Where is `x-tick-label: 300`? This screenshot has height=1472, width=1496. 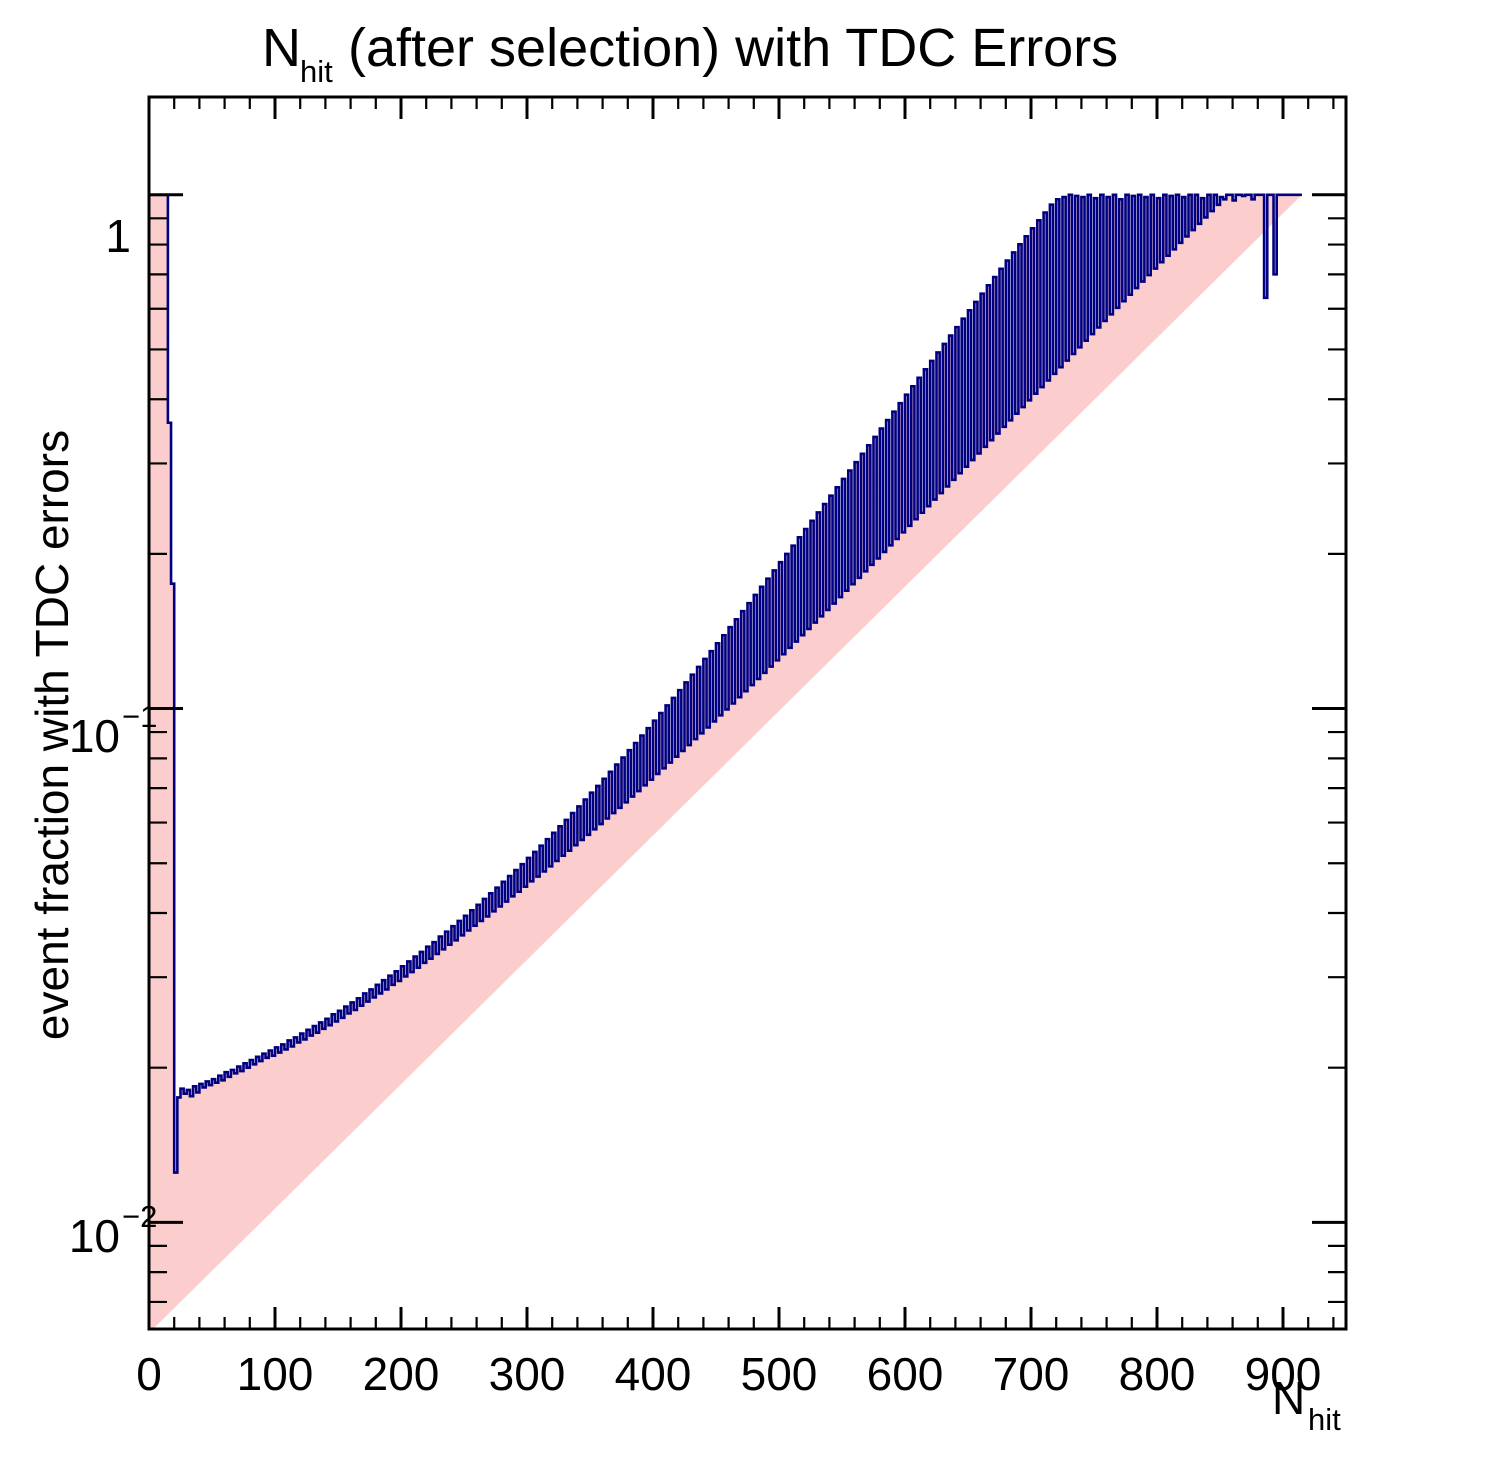 x-tick-label: 300 is located at coordinates (527, 1374).